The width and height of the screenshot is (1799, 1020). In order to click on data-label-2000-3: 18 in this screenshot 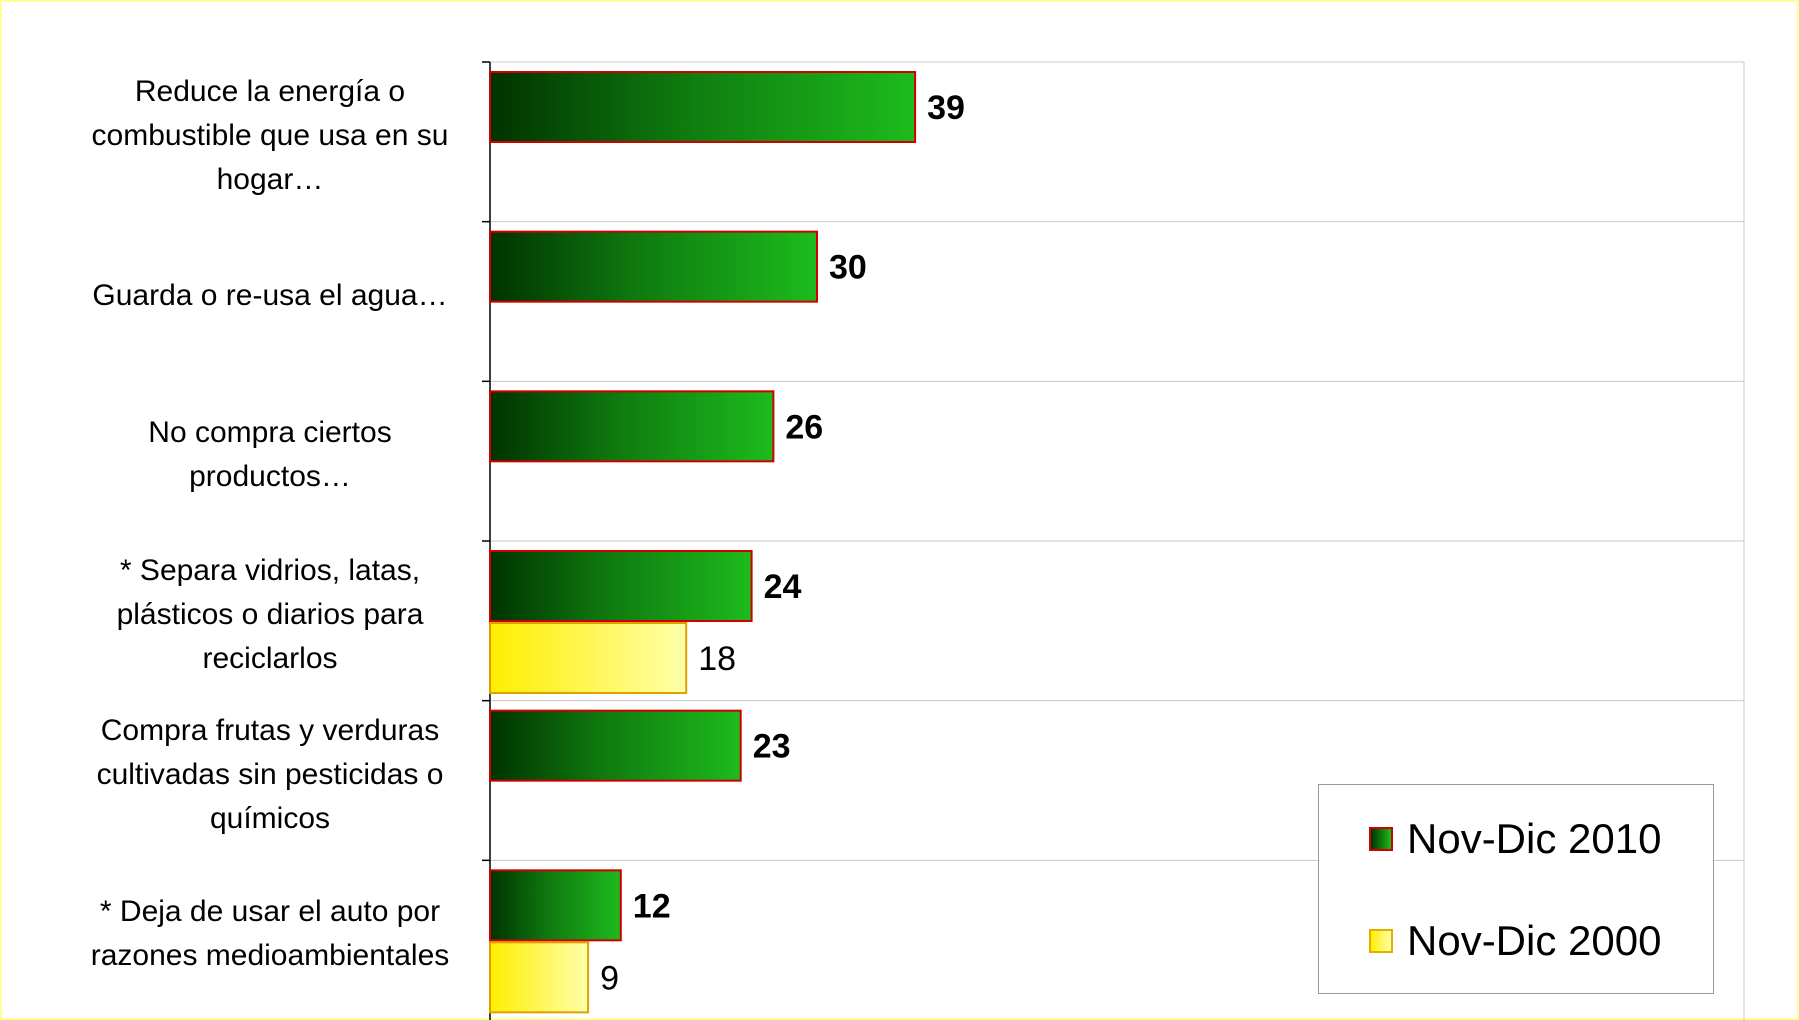, I will do `click(717, 659)`.